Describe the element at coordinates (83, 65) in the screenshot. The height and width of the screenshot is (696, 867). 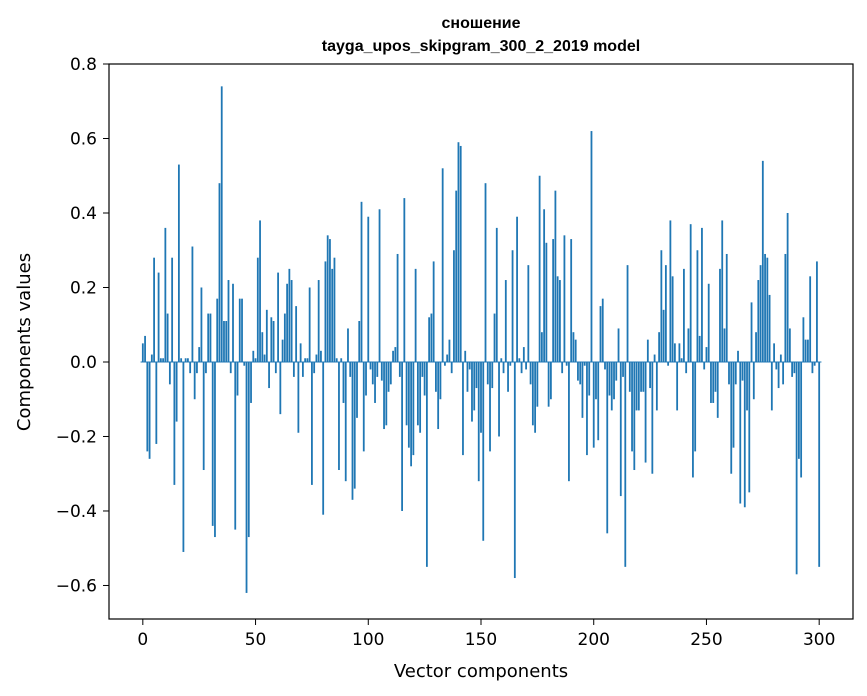
I see `y-tick-label: 0.8` at that location.